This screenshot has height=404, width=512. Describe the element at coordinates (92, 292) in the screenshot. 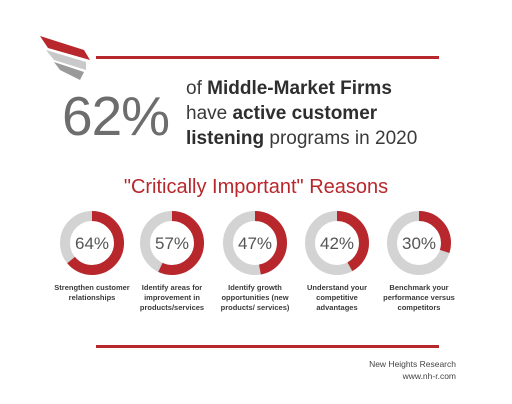

I see `donut-category-label: Strengthen customer relationships` at that location.